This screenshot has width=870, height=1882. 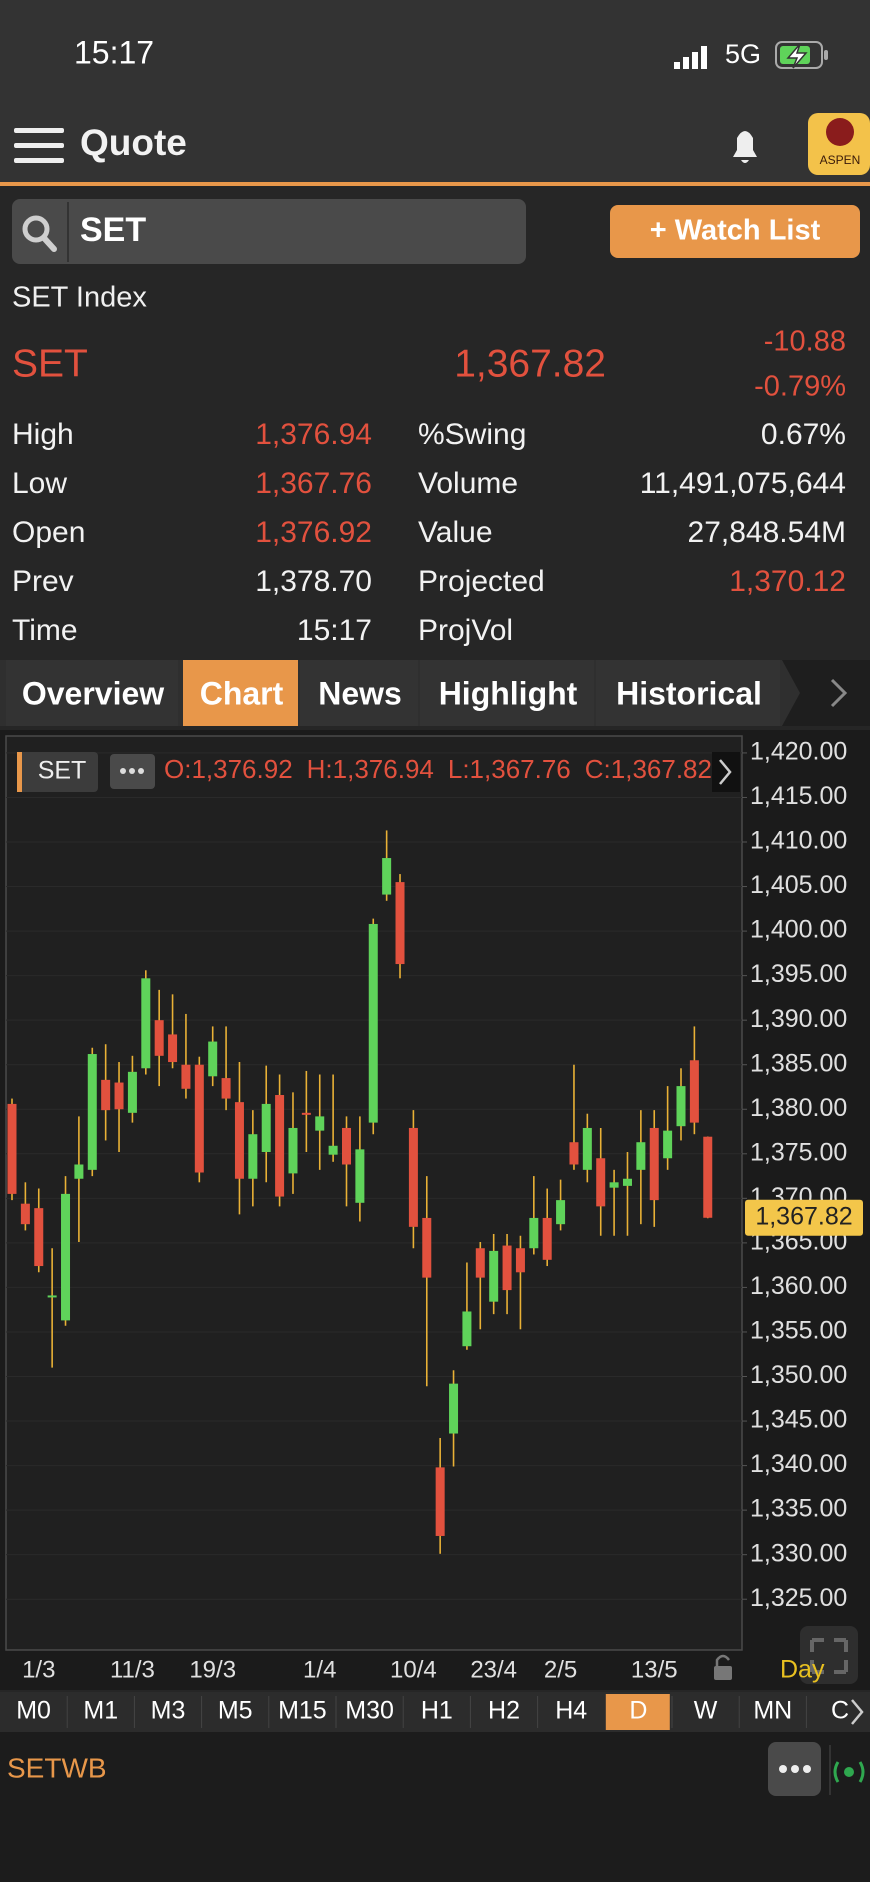 What do you see at coordinates (805, 342) in the screenshot?
I see `change: -10.88` at bounding box center [805, 342].